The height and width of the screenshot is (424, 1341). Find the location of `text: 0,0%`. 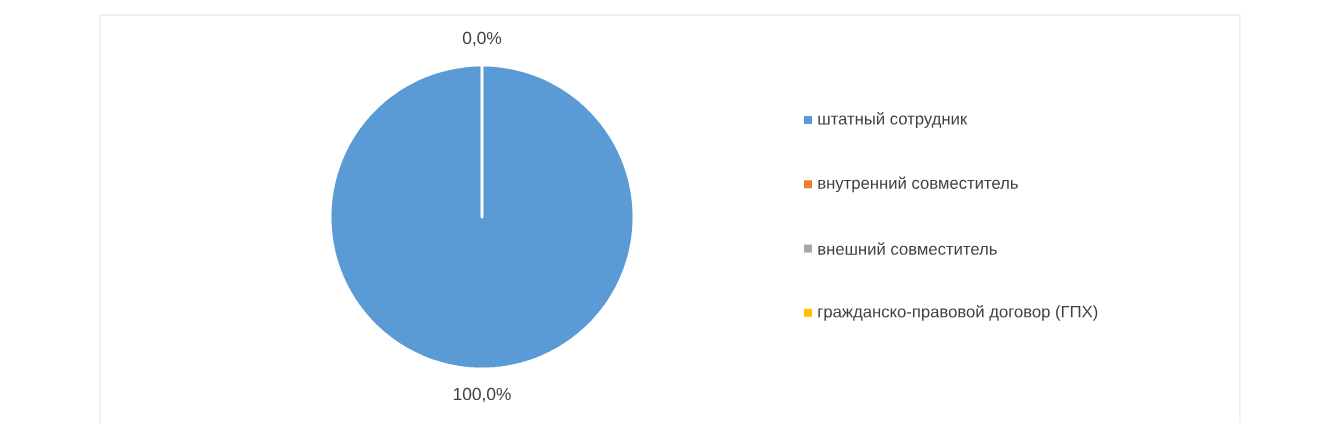

text: 0,0% is located at coordinates (482, 39).